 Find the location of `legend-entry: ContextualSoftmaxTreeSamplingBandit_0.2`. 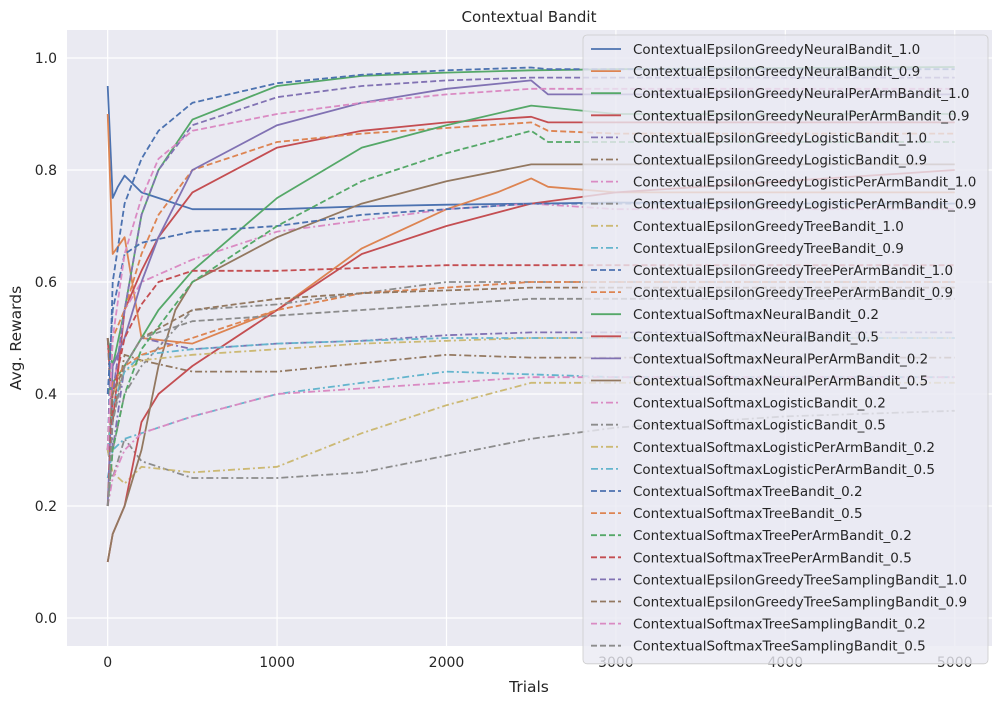

legend-entry: ContextualSoftmaxTreeSamplingBandit_0.2 is located at coordinates (779, 625).